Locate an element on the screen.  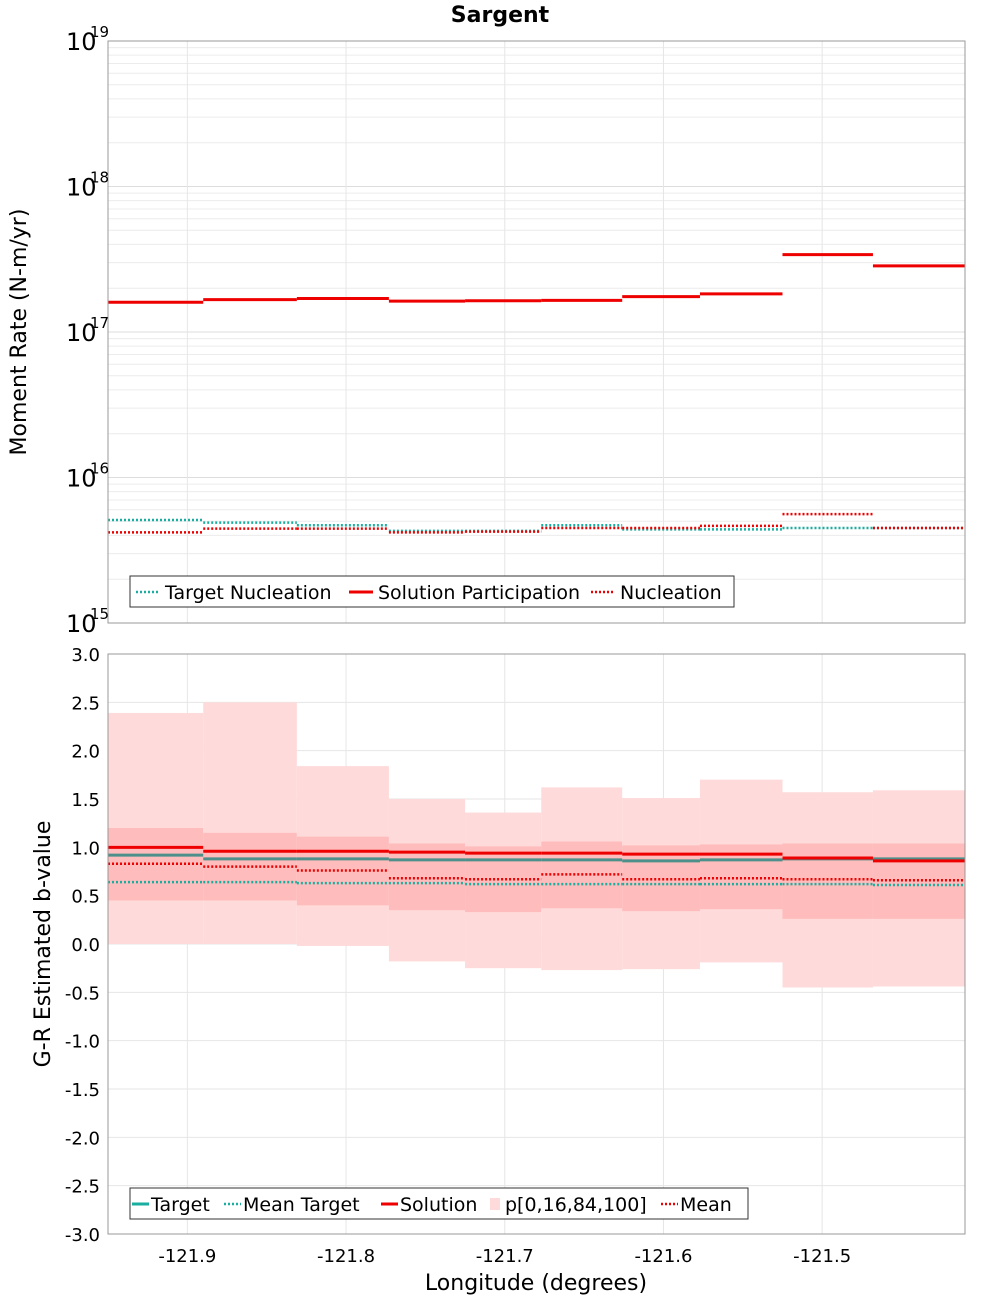
top-y-tick-exponent: 16 is located at coordinates (99, 469).